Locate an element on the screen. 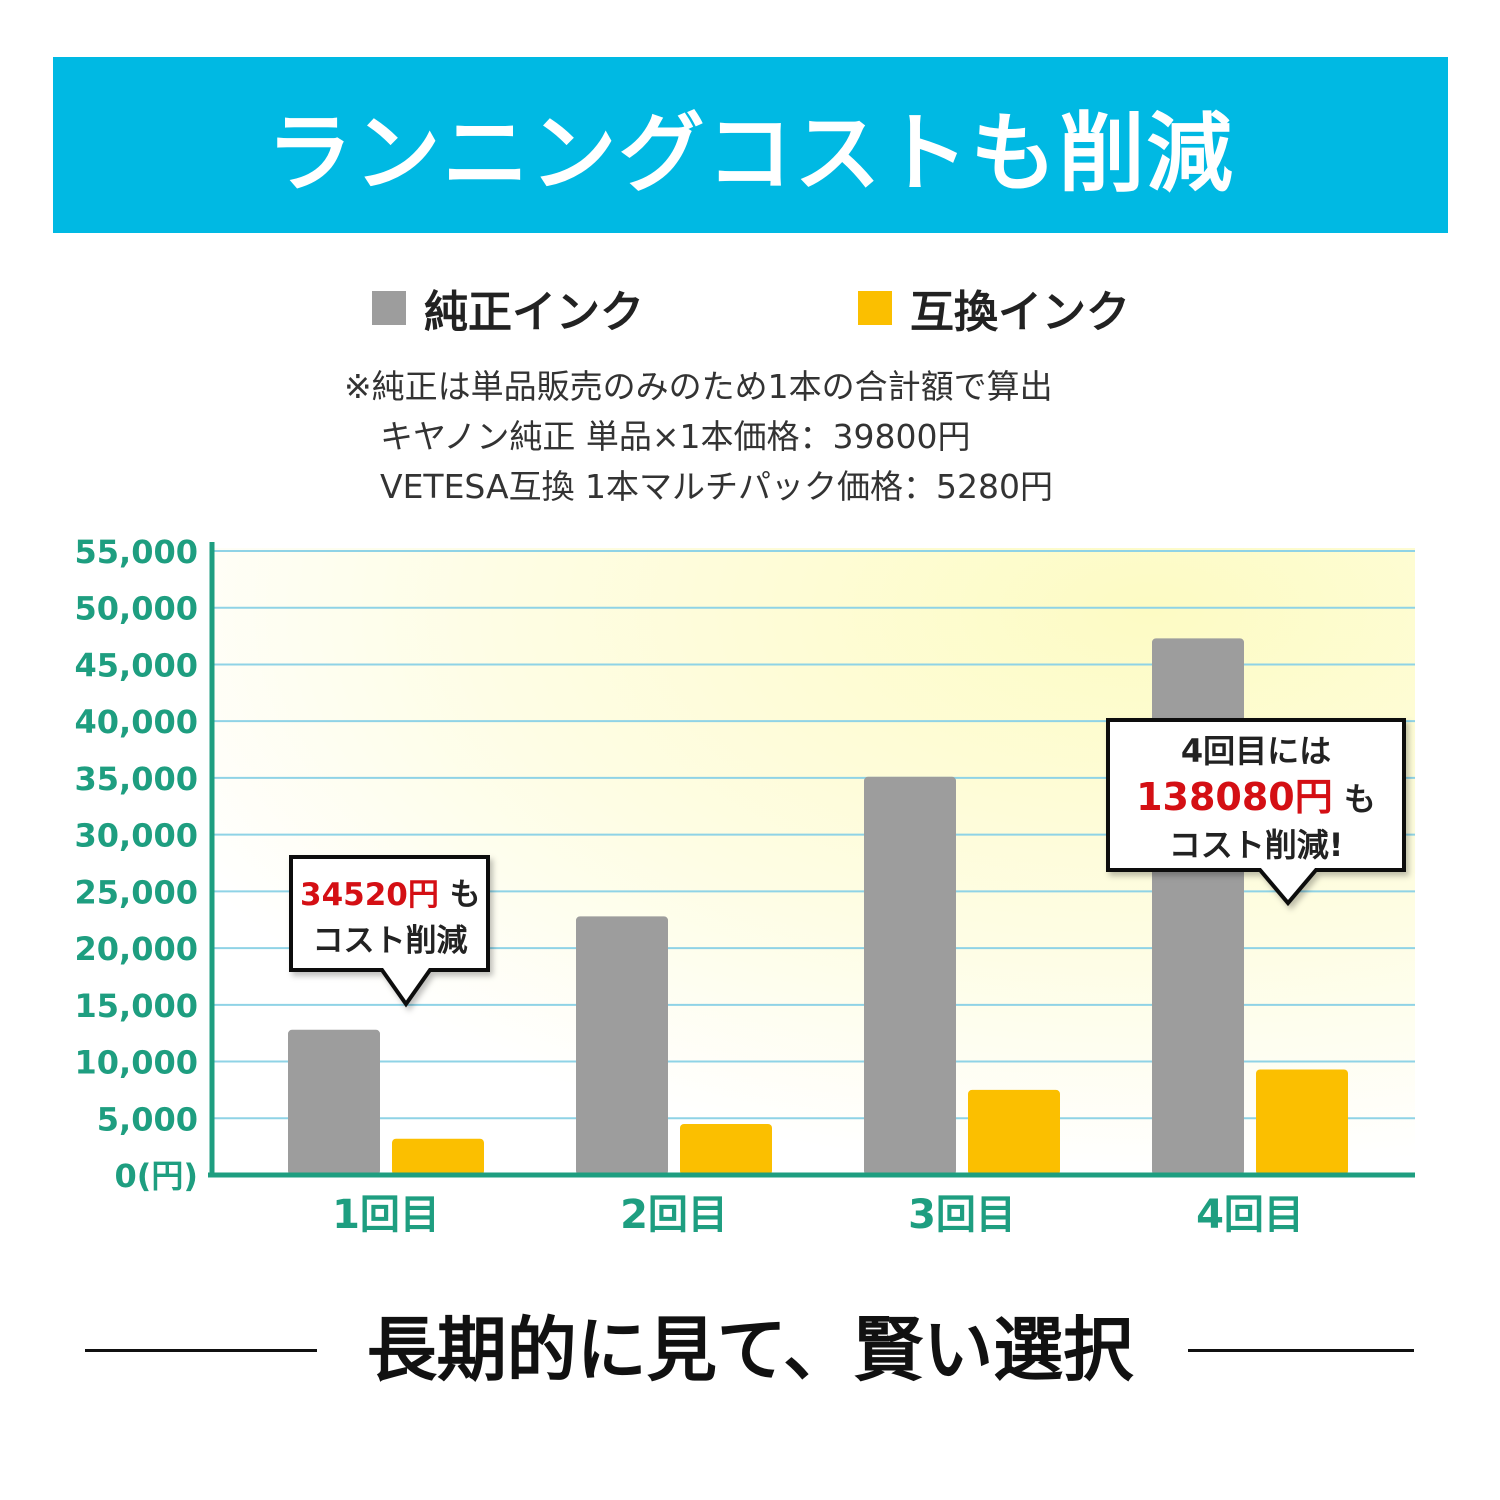  legend-swatch-compatible is located at coordinates (875, 308).